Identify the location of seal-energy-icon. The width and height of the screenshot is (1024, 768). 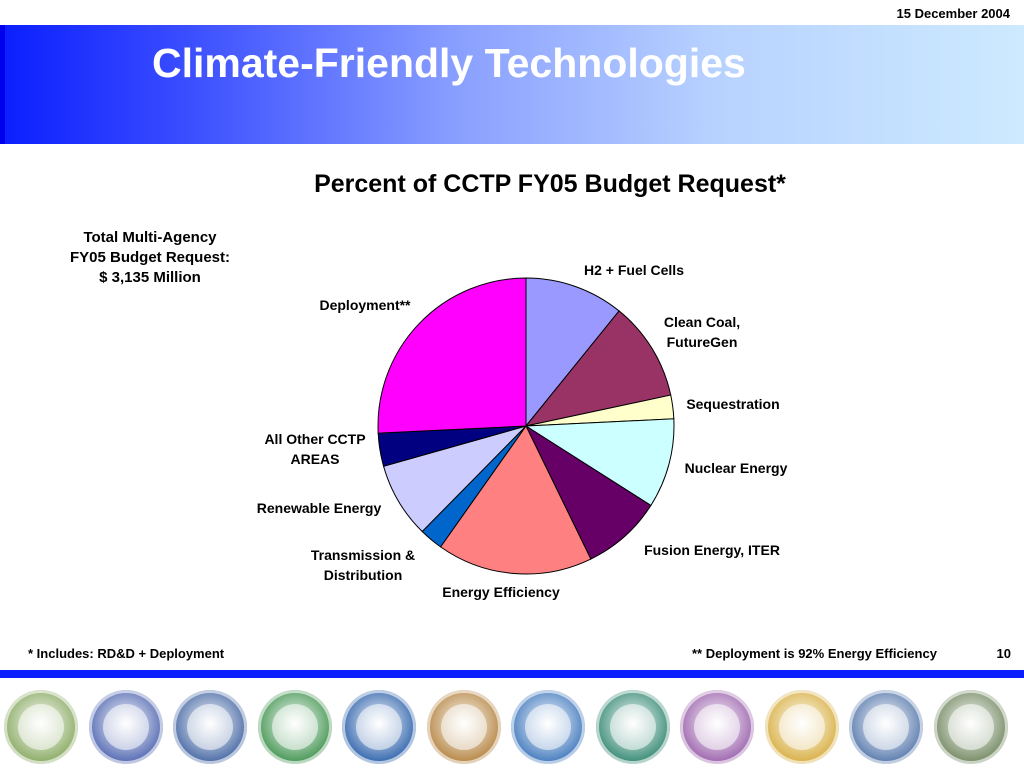
(294, 727).